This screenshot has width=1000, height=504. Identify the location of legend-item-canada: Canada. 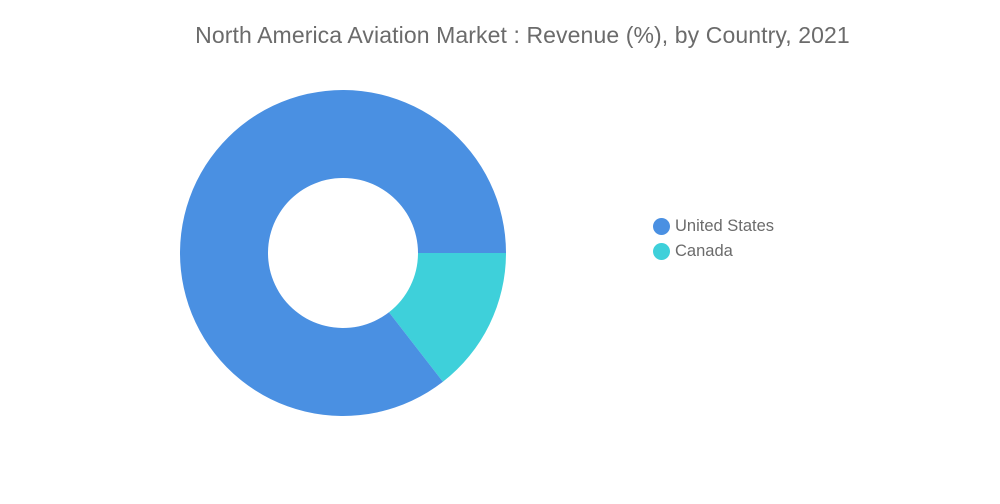
(713, 251).